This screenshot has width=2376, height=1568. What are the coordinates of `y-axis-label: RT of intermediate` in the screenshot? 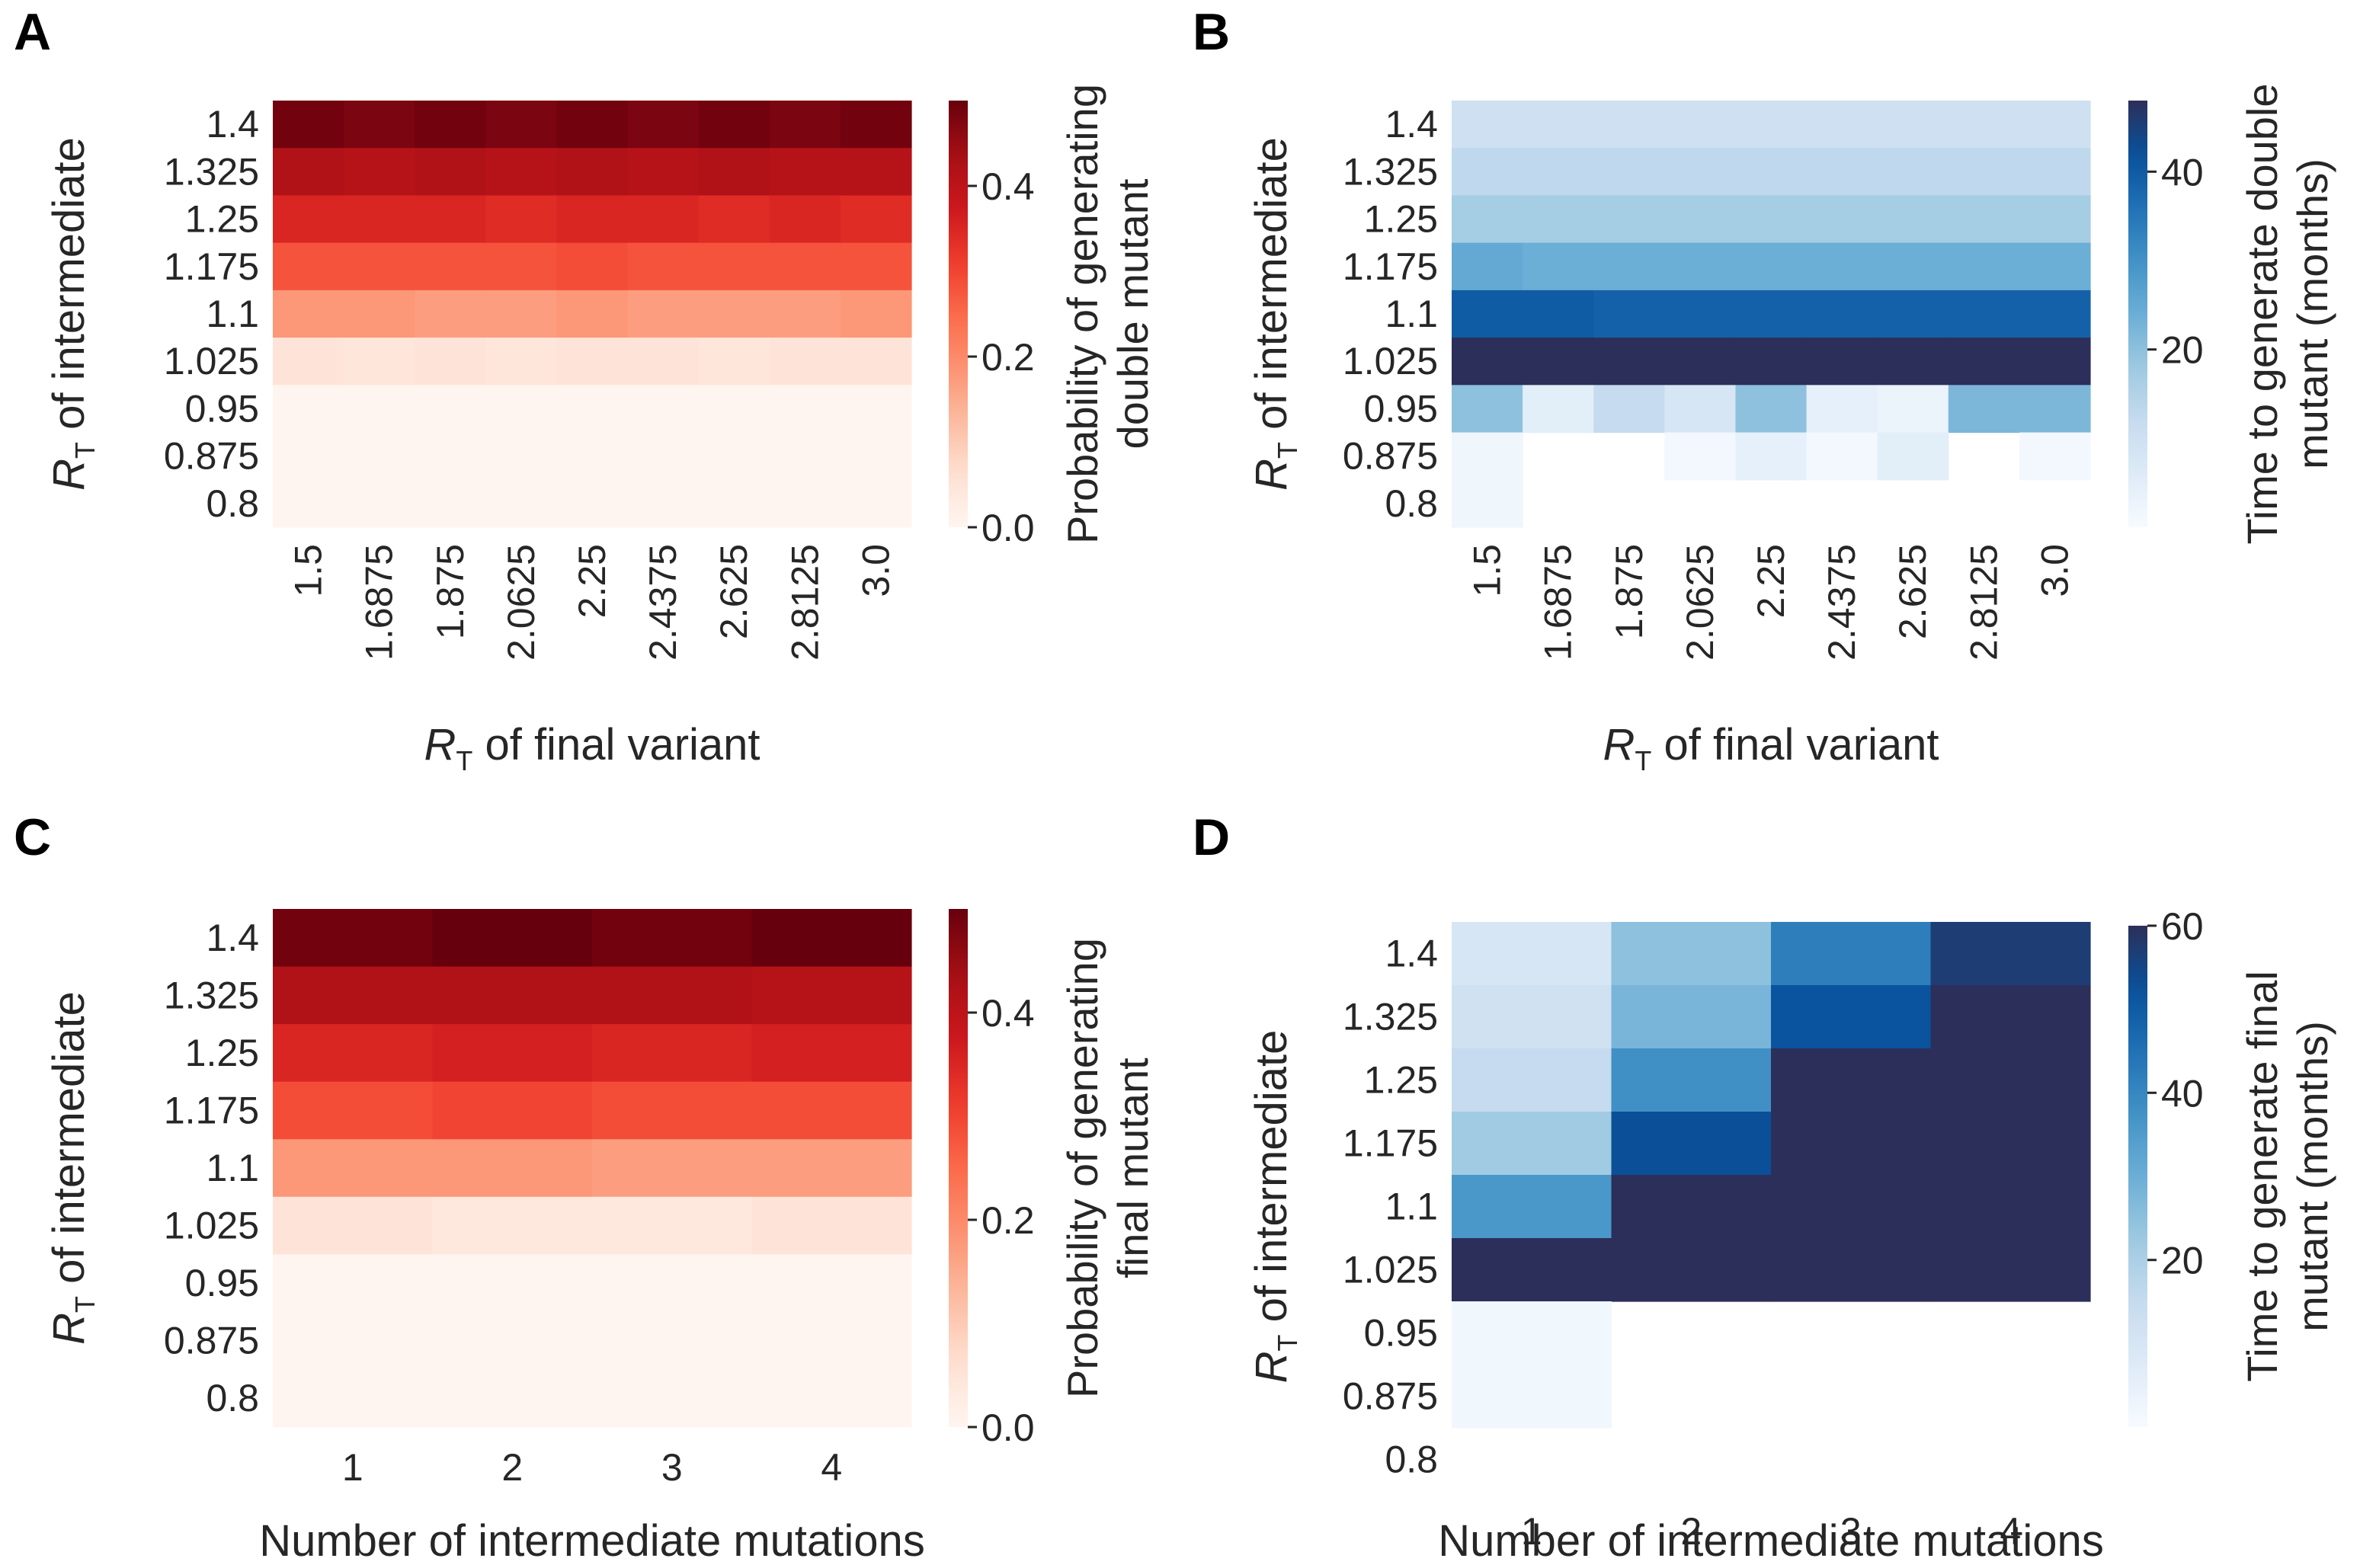 It's located at (1275, 314).